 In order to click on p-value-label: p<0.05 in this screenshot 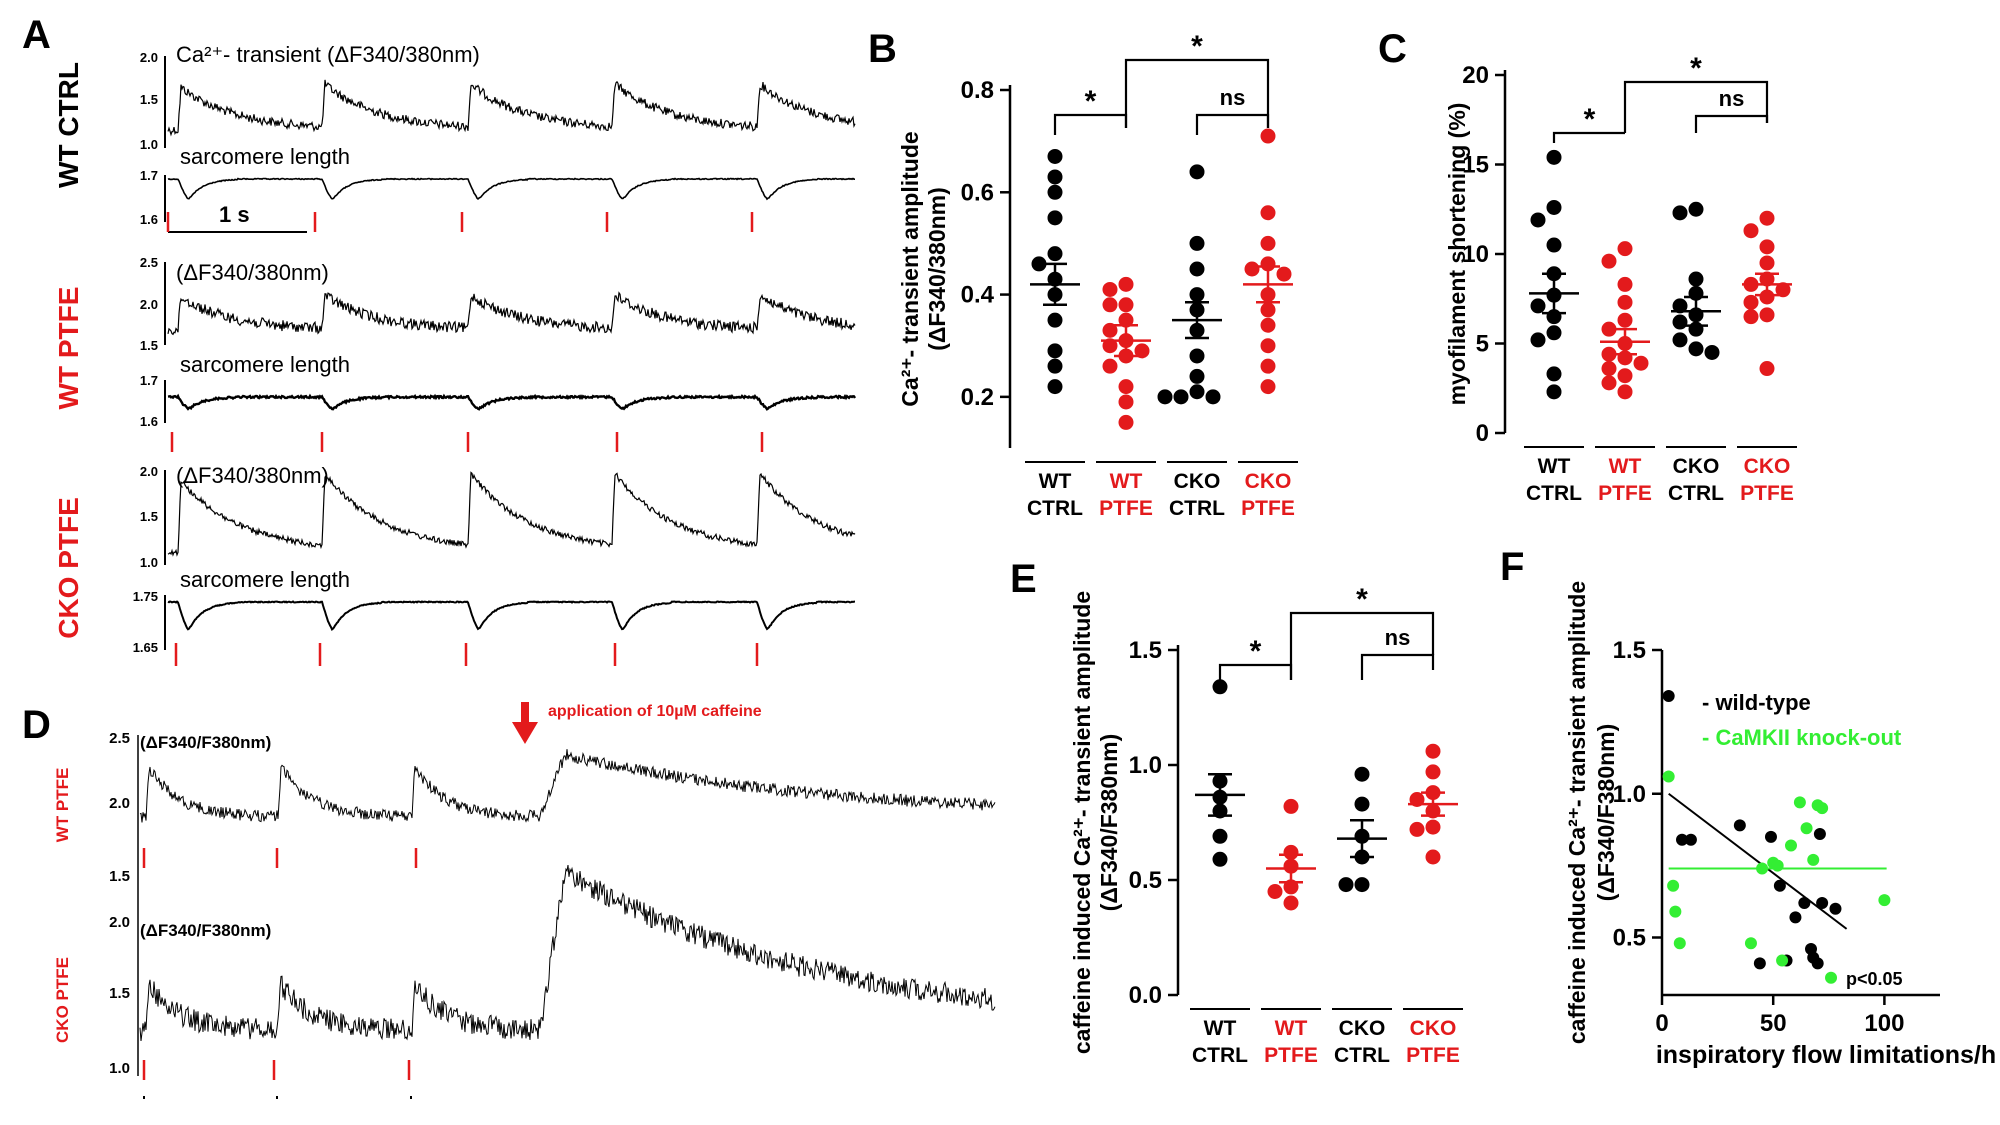, I will do `click(1874, 979)`.